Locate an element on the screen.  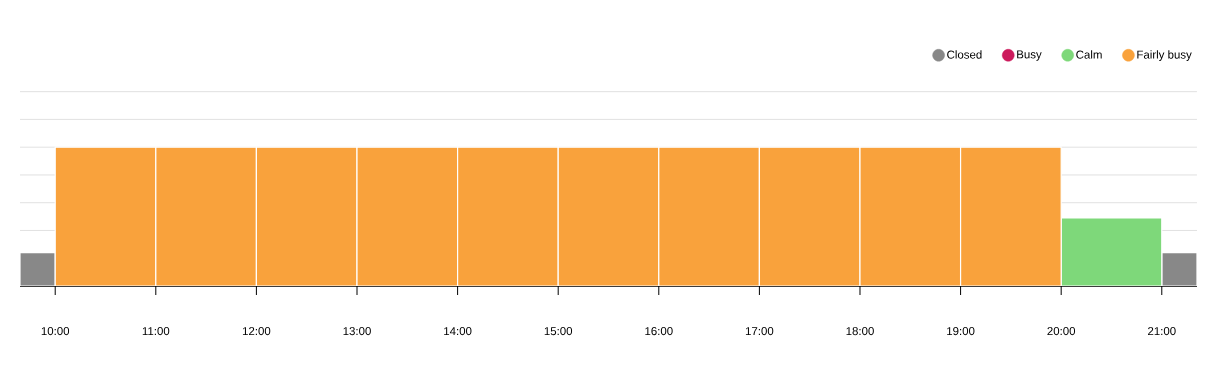
x-tick-label: 12:00 is located at coordinates (256, 331).